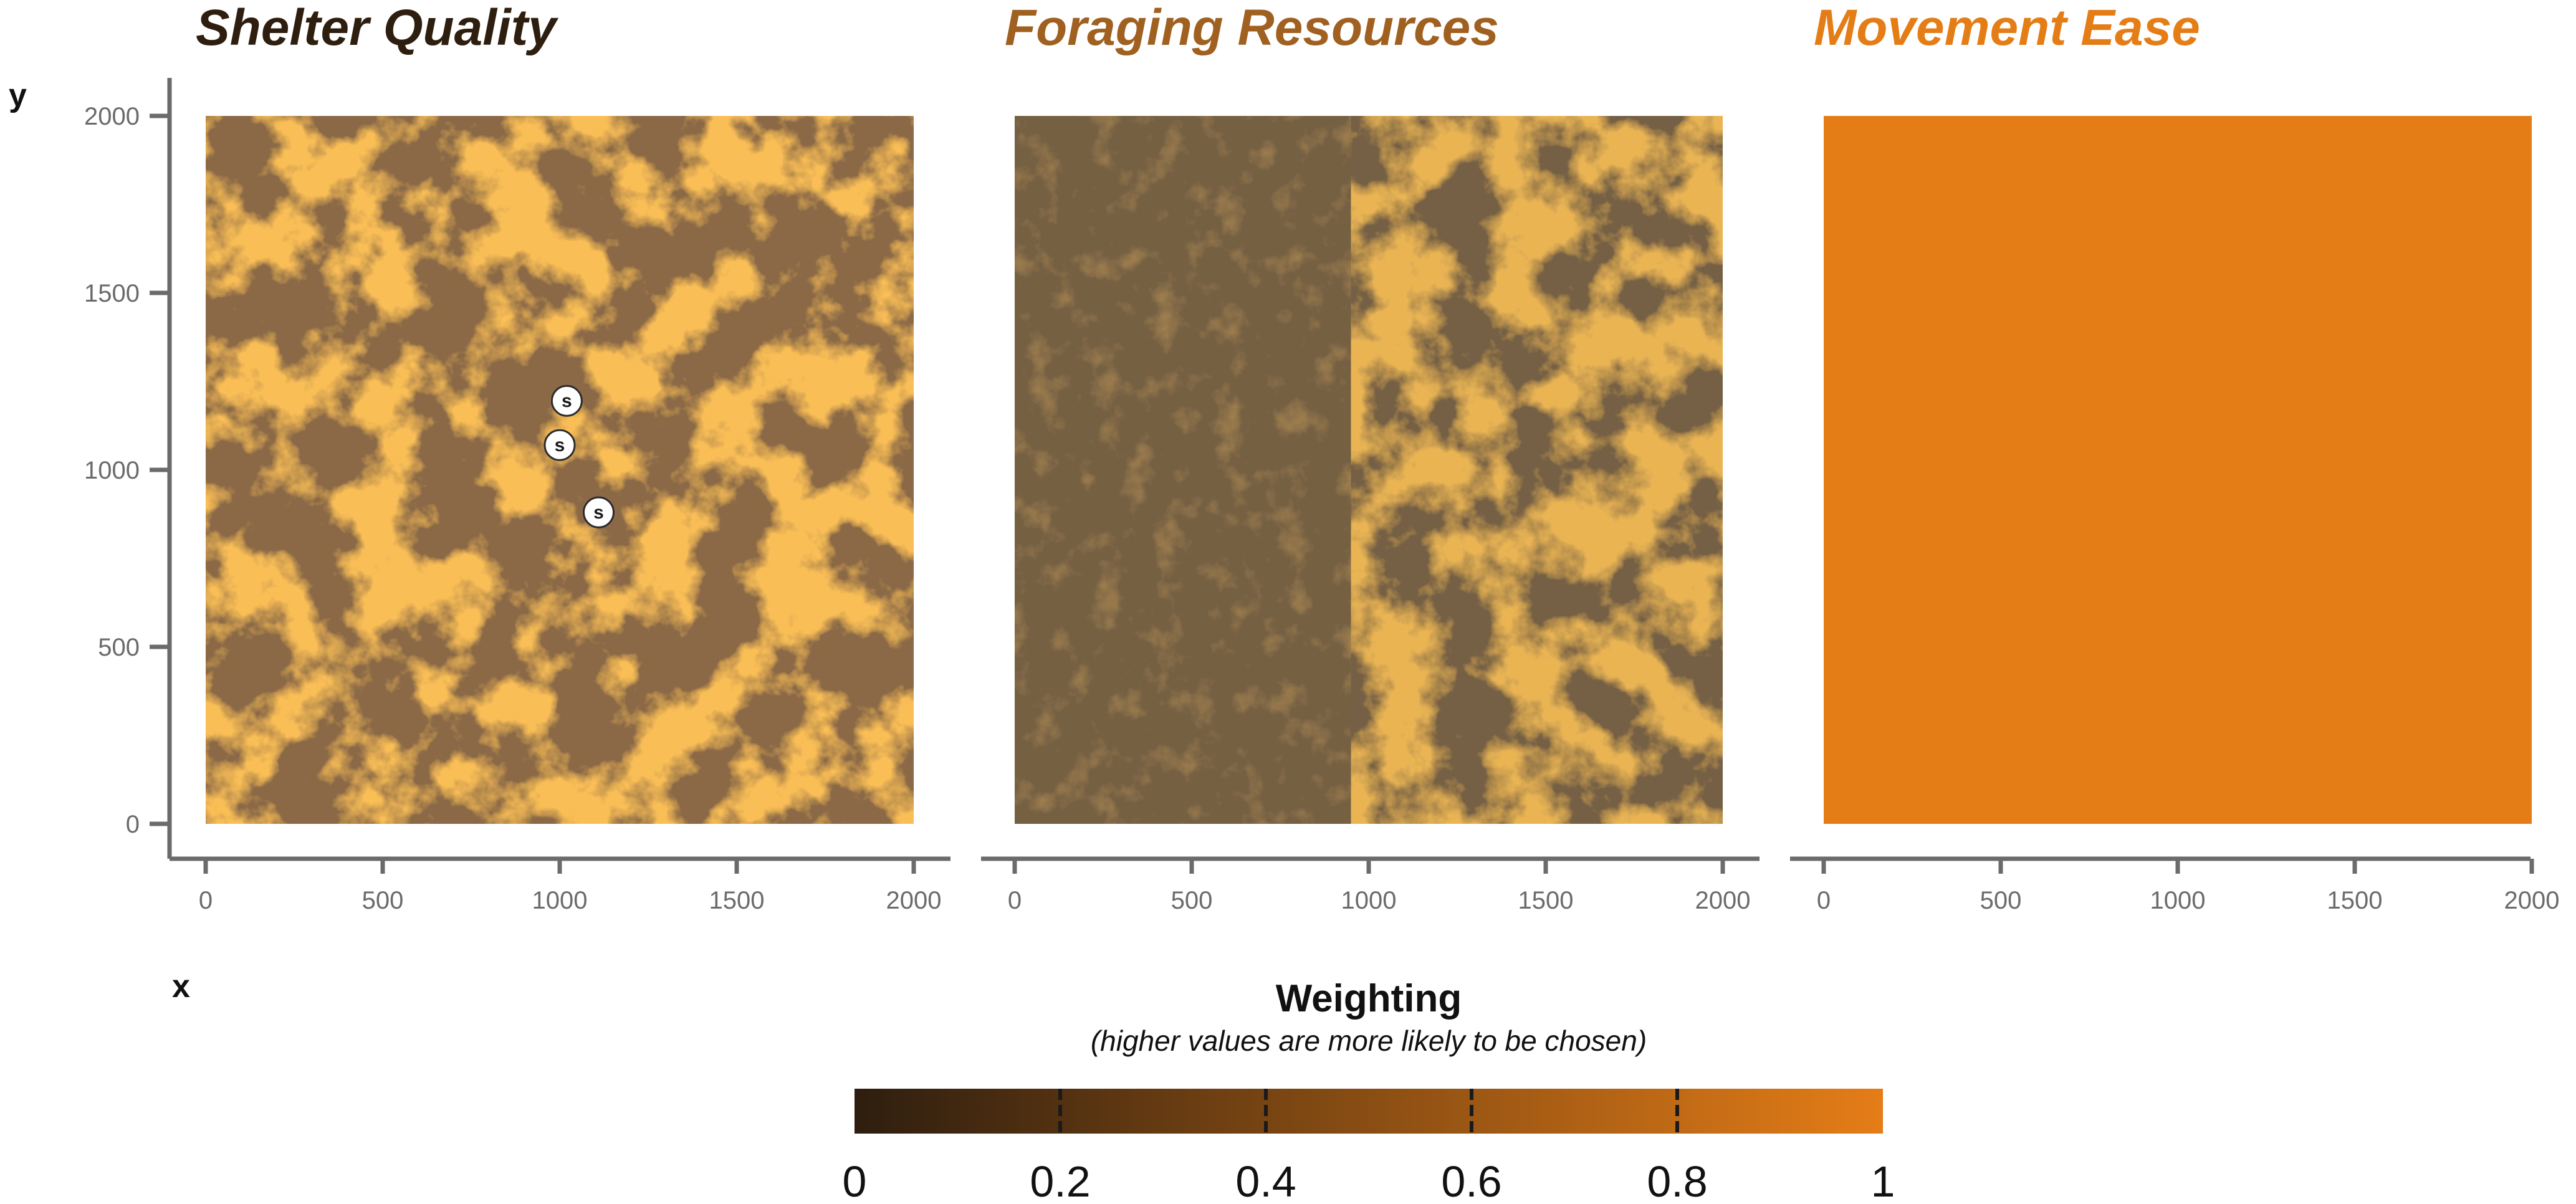 This screenshot has width=2576, height=1204. I want to click on colorbar, so click(1369, 1111).